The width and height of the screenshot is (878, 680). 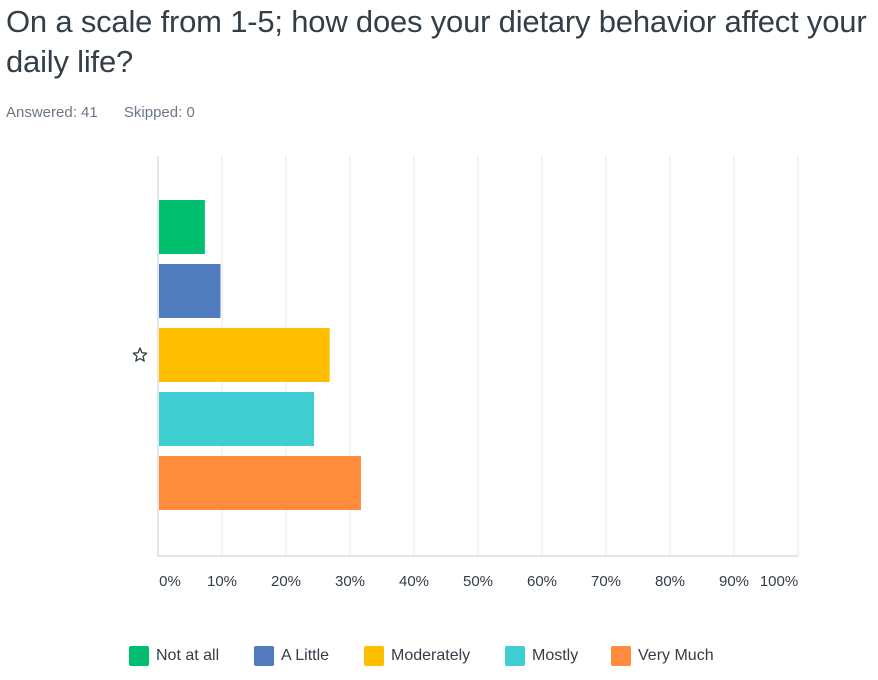 I want to click on legend-item: Moderately, so click(x=417, y=656).